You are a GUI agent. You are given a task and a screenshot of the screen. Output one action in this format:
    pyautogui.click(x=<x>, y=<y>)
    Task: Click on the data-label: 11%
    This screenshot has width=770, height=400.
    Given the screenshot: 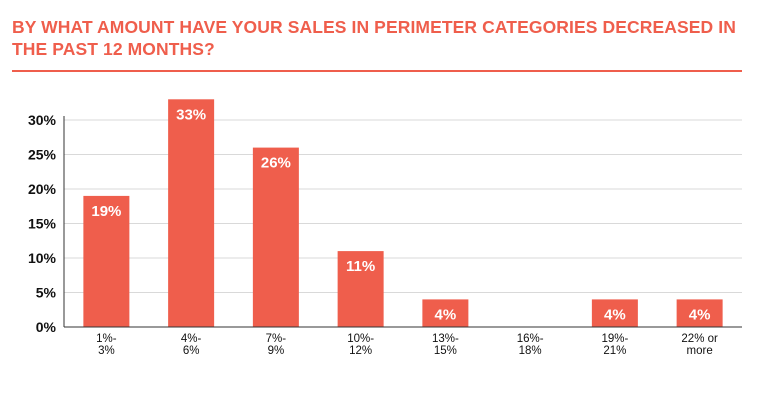 What is the action you would take?
    pyautogui.click(x=360, y=266)
    